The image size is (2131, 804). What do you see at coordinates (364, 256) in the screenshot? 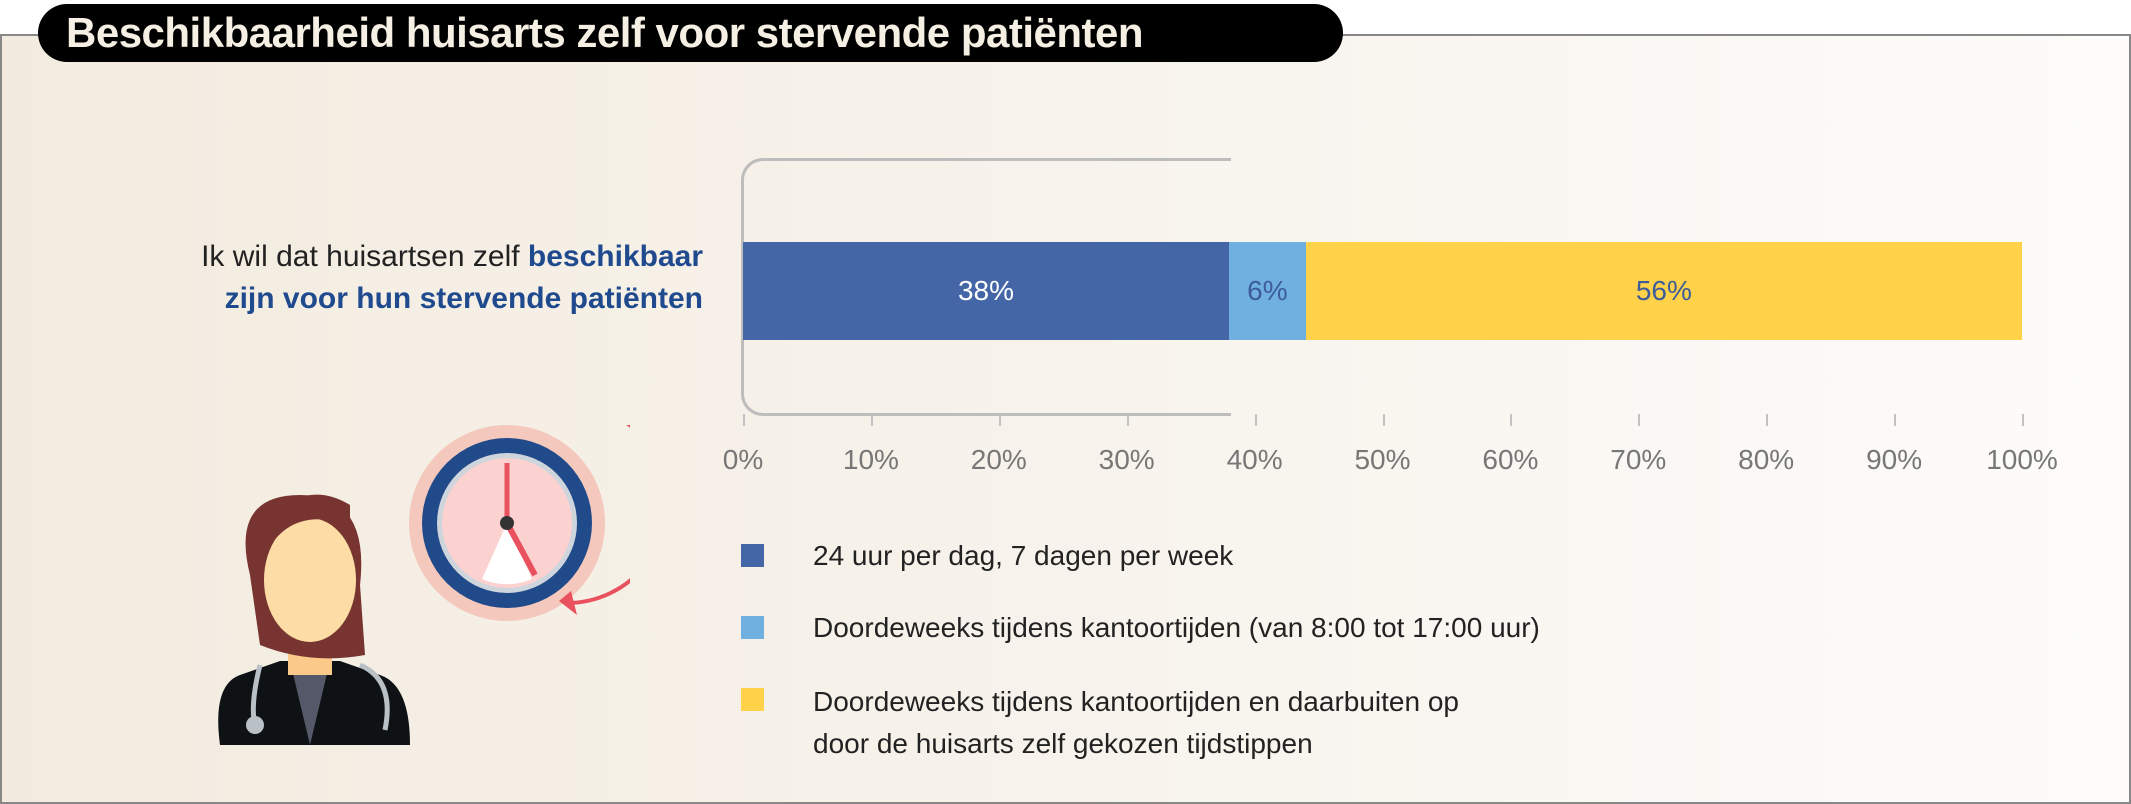
I see `label-plain: Ik wil dat huisartsen zelf` at bounding box center [364, 256].